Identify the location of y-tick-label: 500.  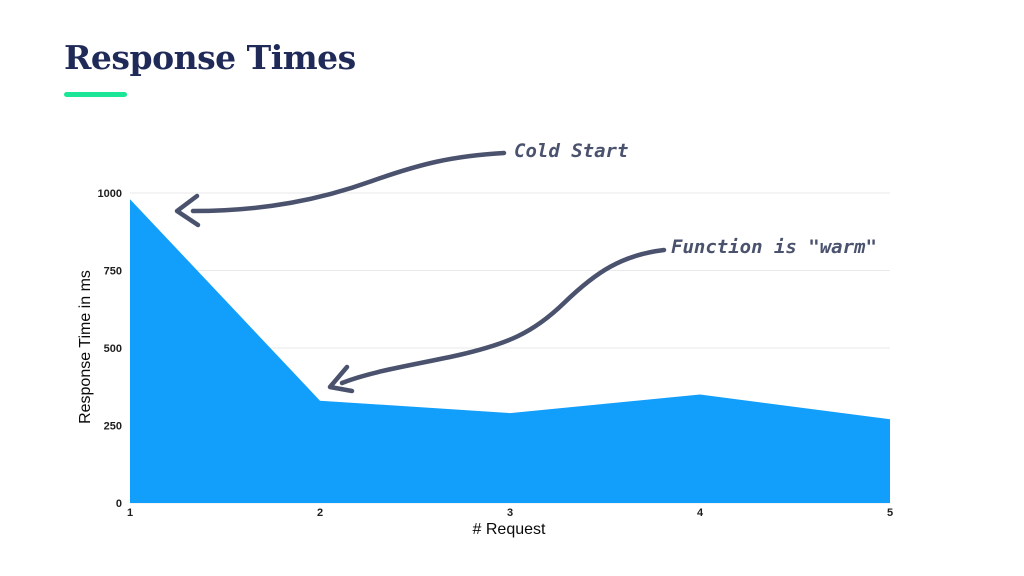
(113, 349).